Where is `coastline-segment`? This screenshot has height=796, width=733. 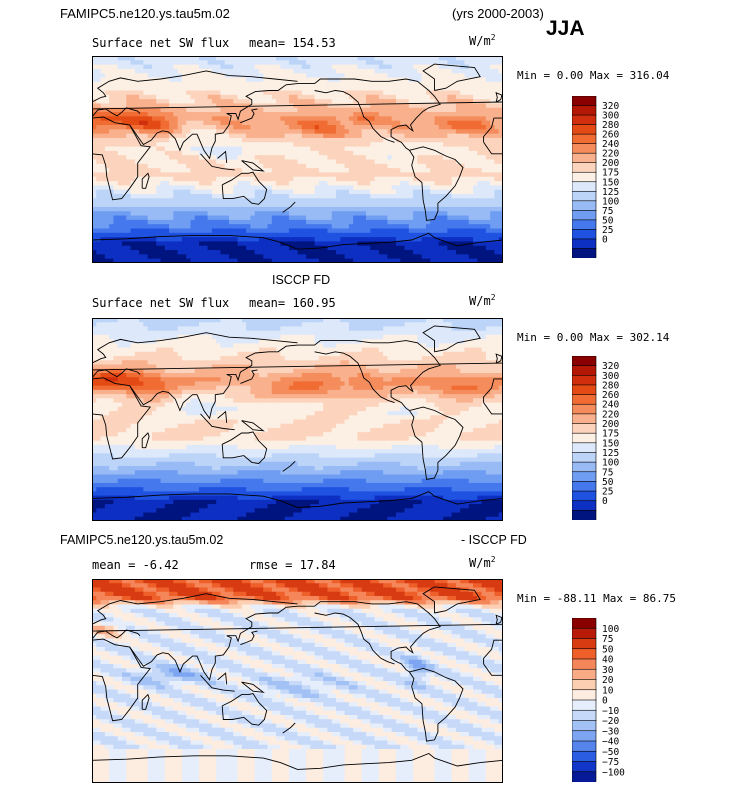
coastline-segment is located at coordinates (289, 207).